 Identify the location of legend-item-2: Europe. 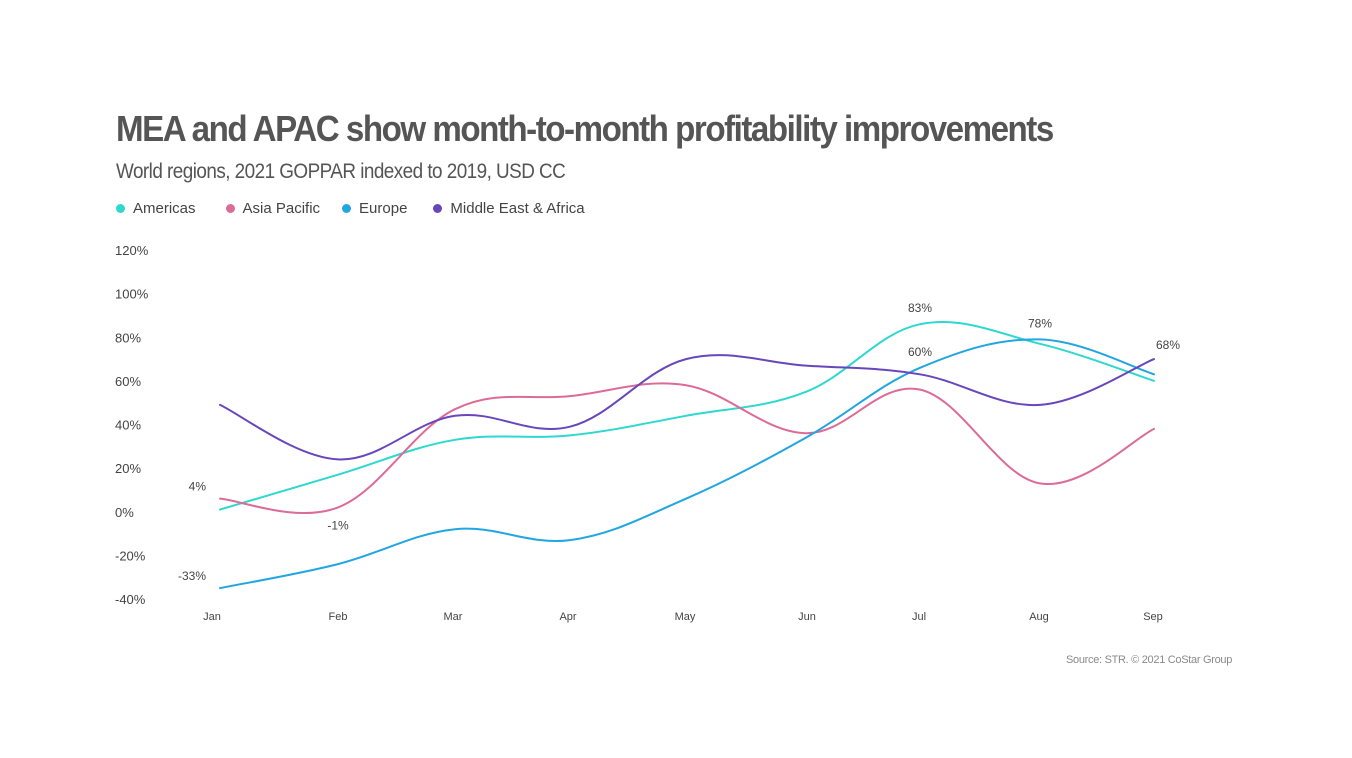
(374, 208).